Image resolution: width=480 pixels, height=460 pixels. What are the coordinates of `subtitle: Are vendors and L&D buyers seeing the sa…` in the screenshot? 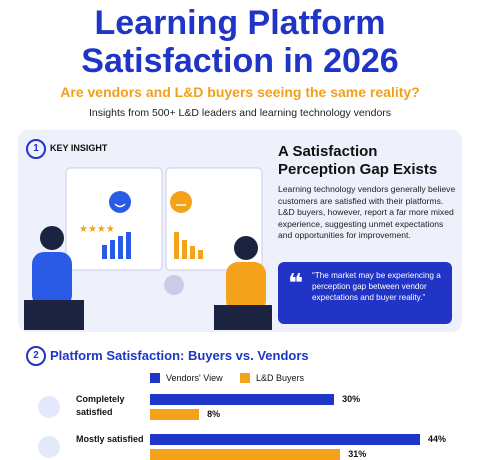 It's located at (240, 92).